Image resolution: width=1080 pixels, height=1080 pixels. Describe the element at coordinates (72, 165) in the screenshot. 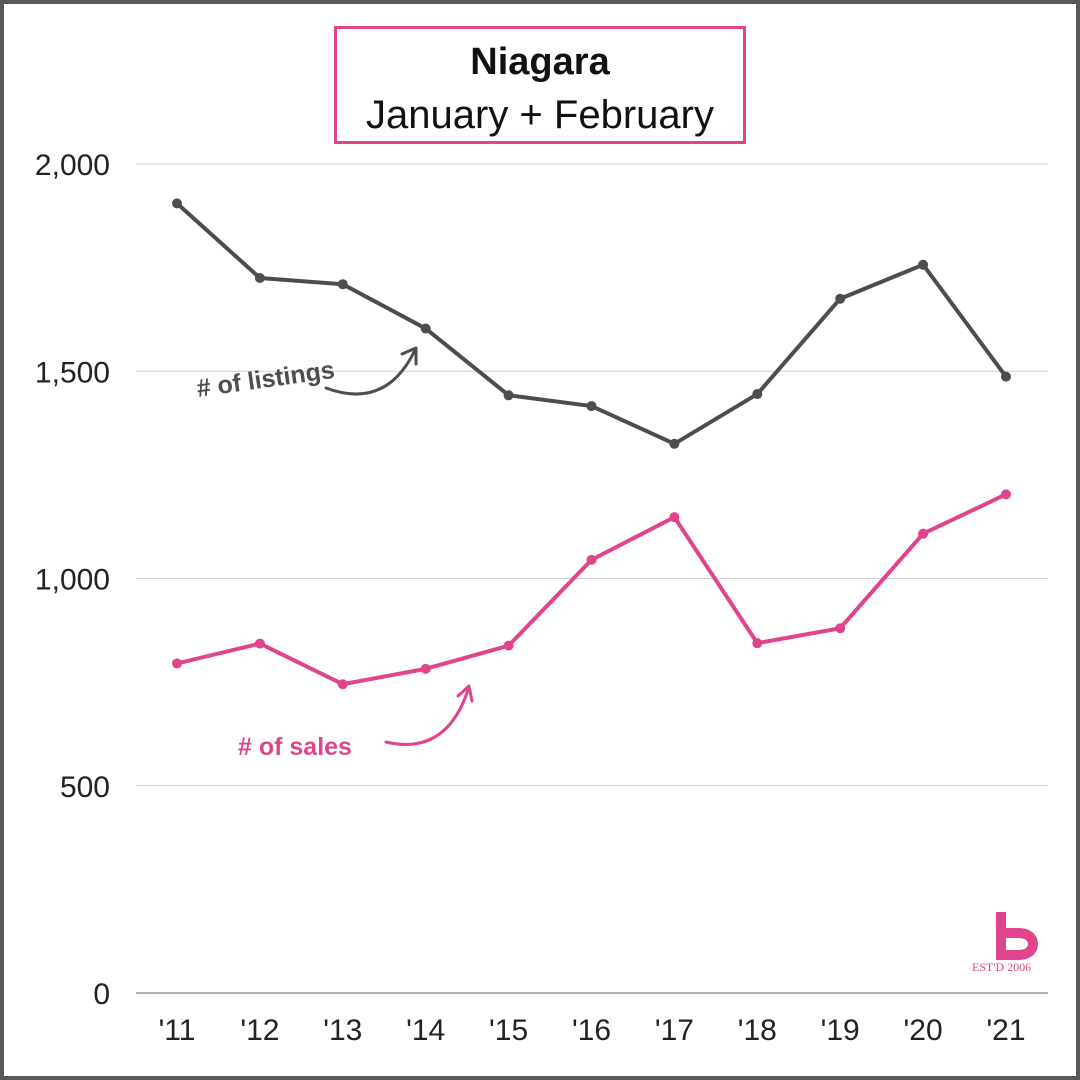

I see `y-tick-label: 2,000` at that location.